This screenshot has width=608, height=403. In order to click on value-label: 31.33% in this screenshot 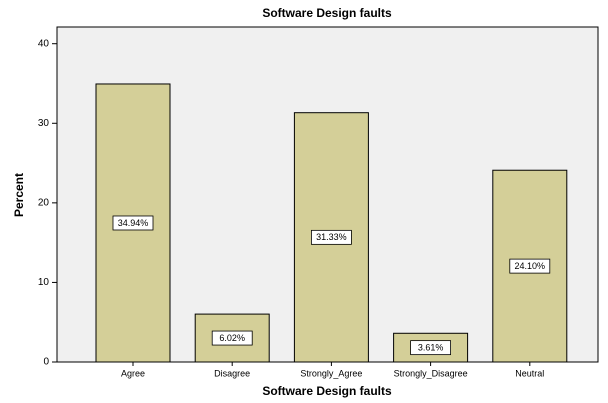, I will do `click(331, 237)`.